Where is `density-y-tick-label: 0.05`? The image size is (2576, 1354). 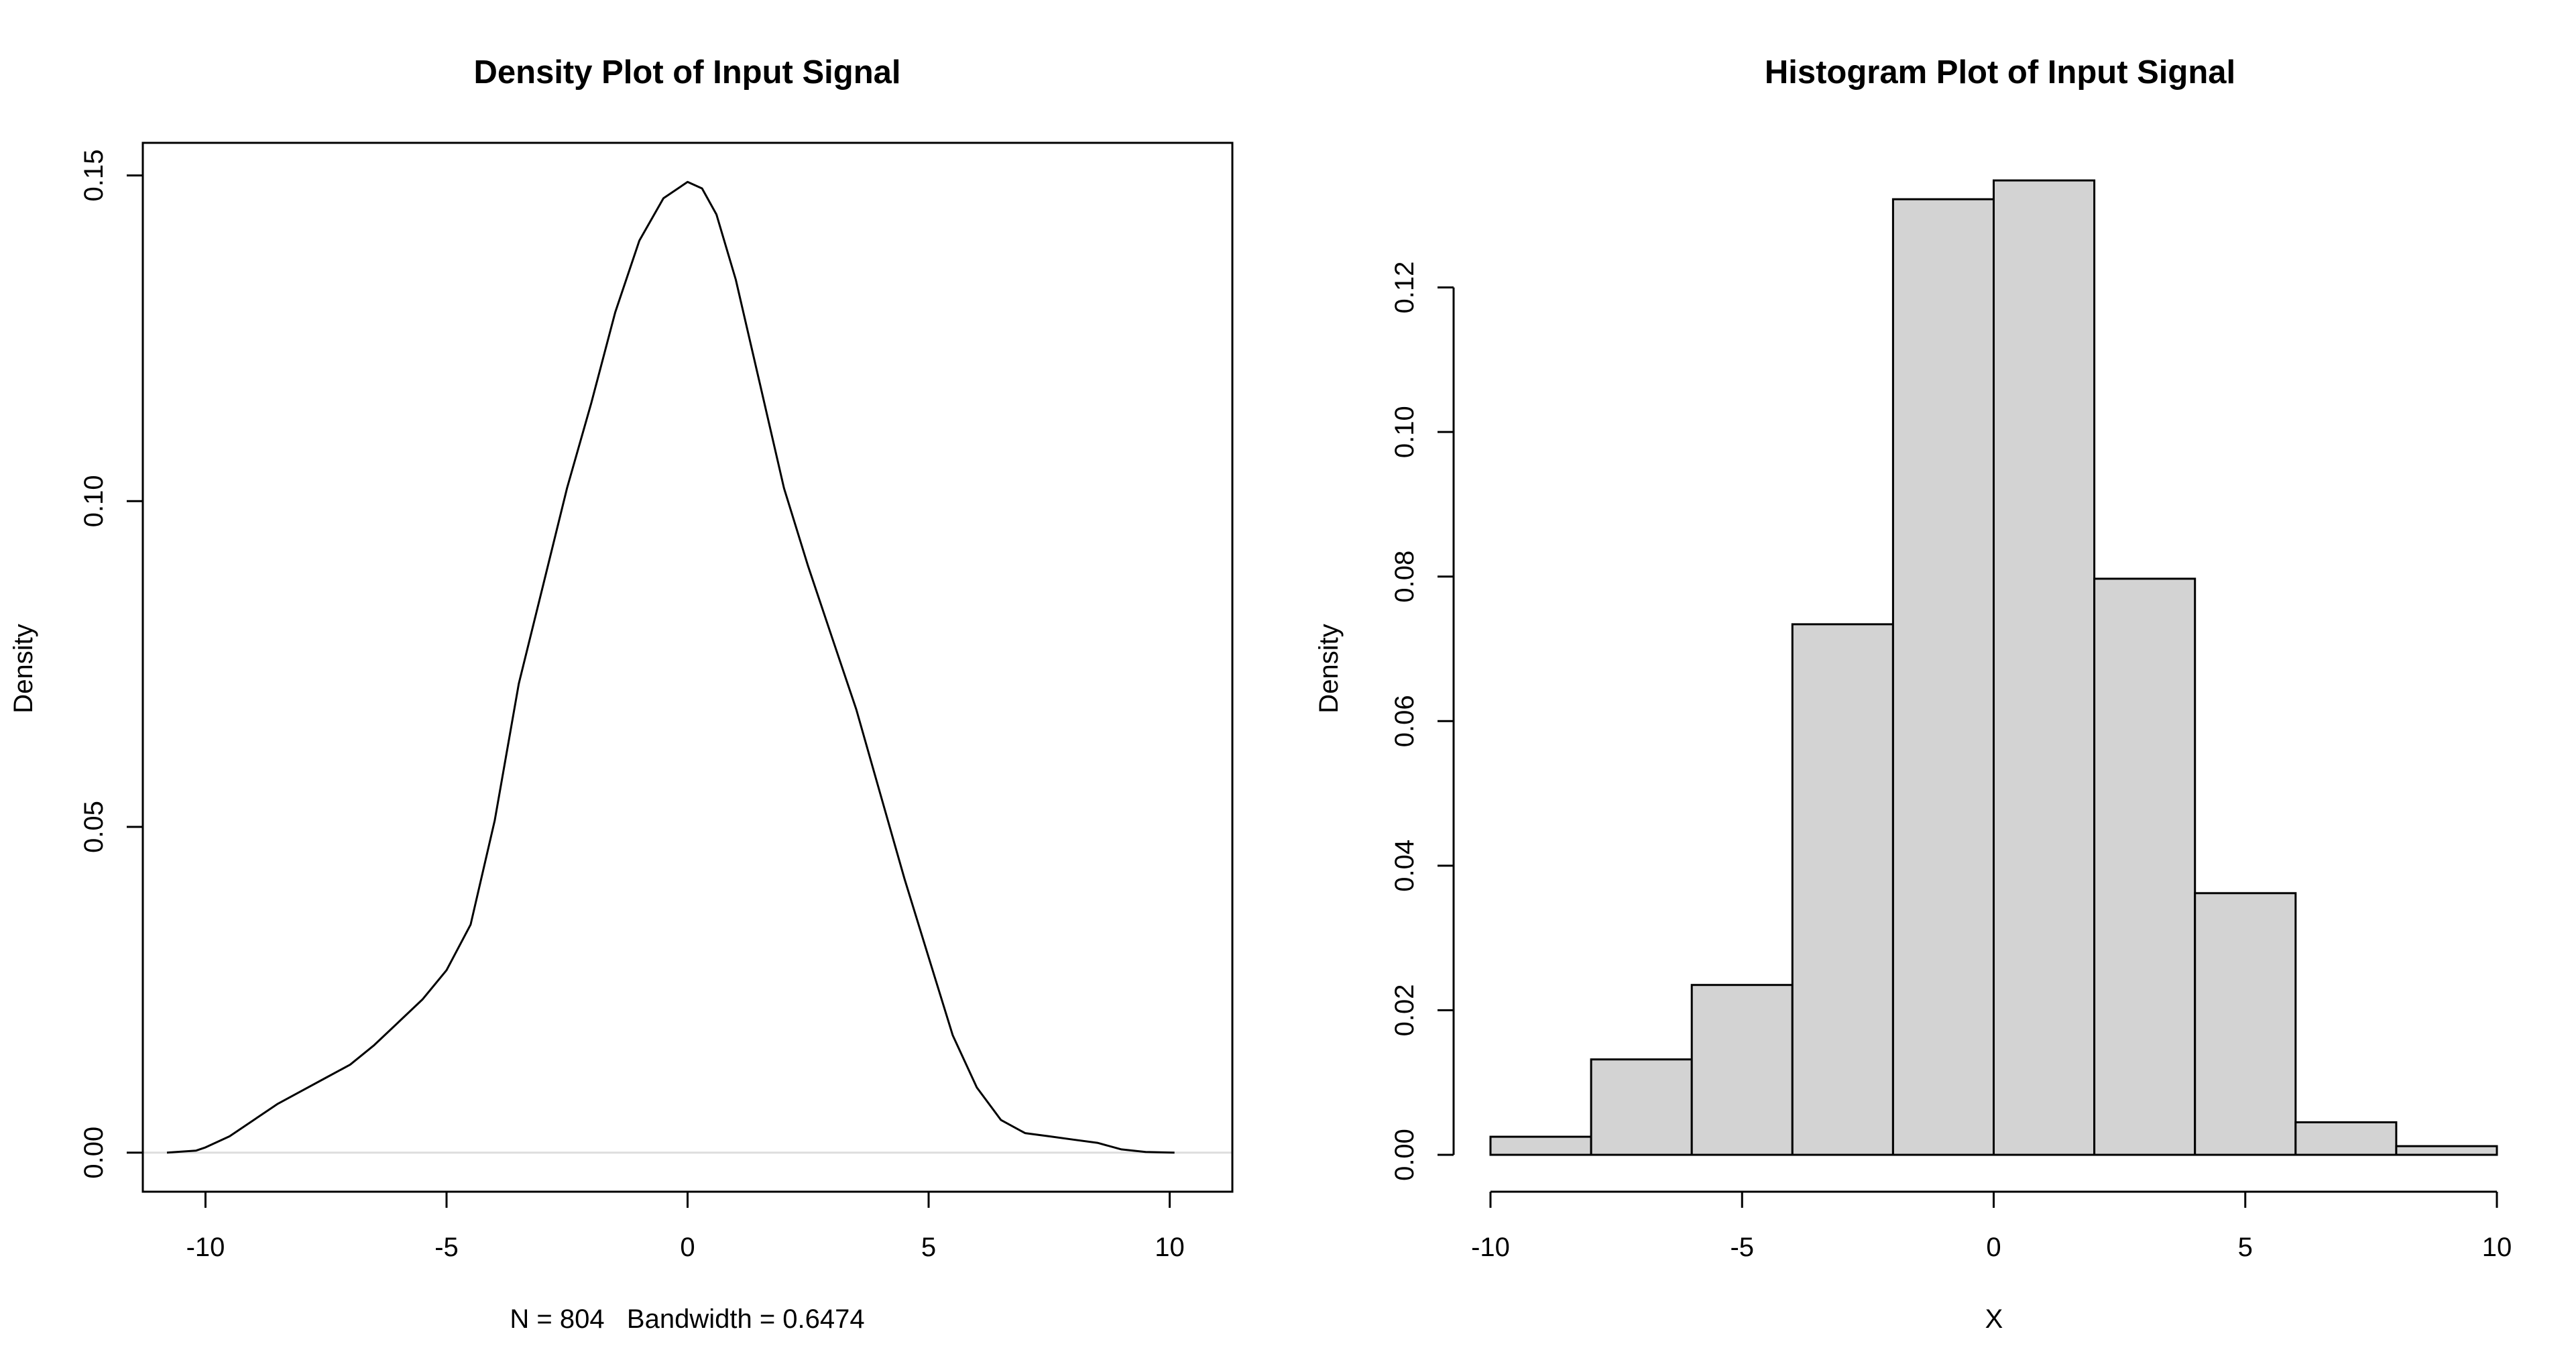 density-y-tick-label: 0.05 is located at coordinates (94, 827).